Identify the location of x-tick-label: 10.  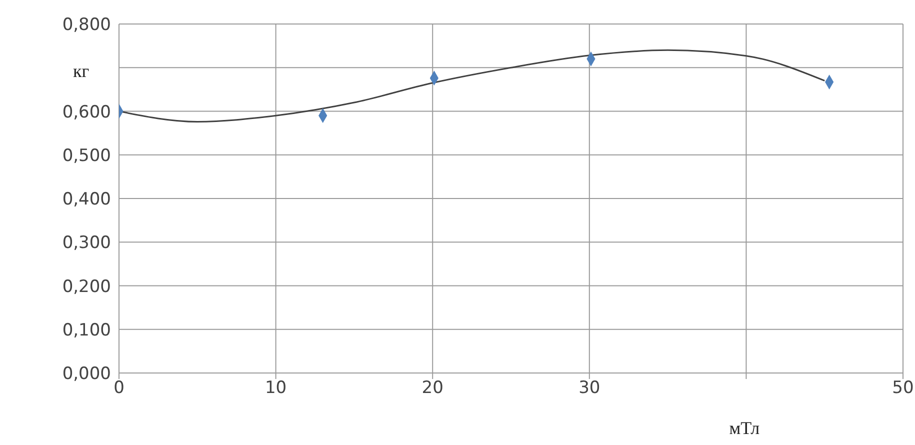
(275, 388).